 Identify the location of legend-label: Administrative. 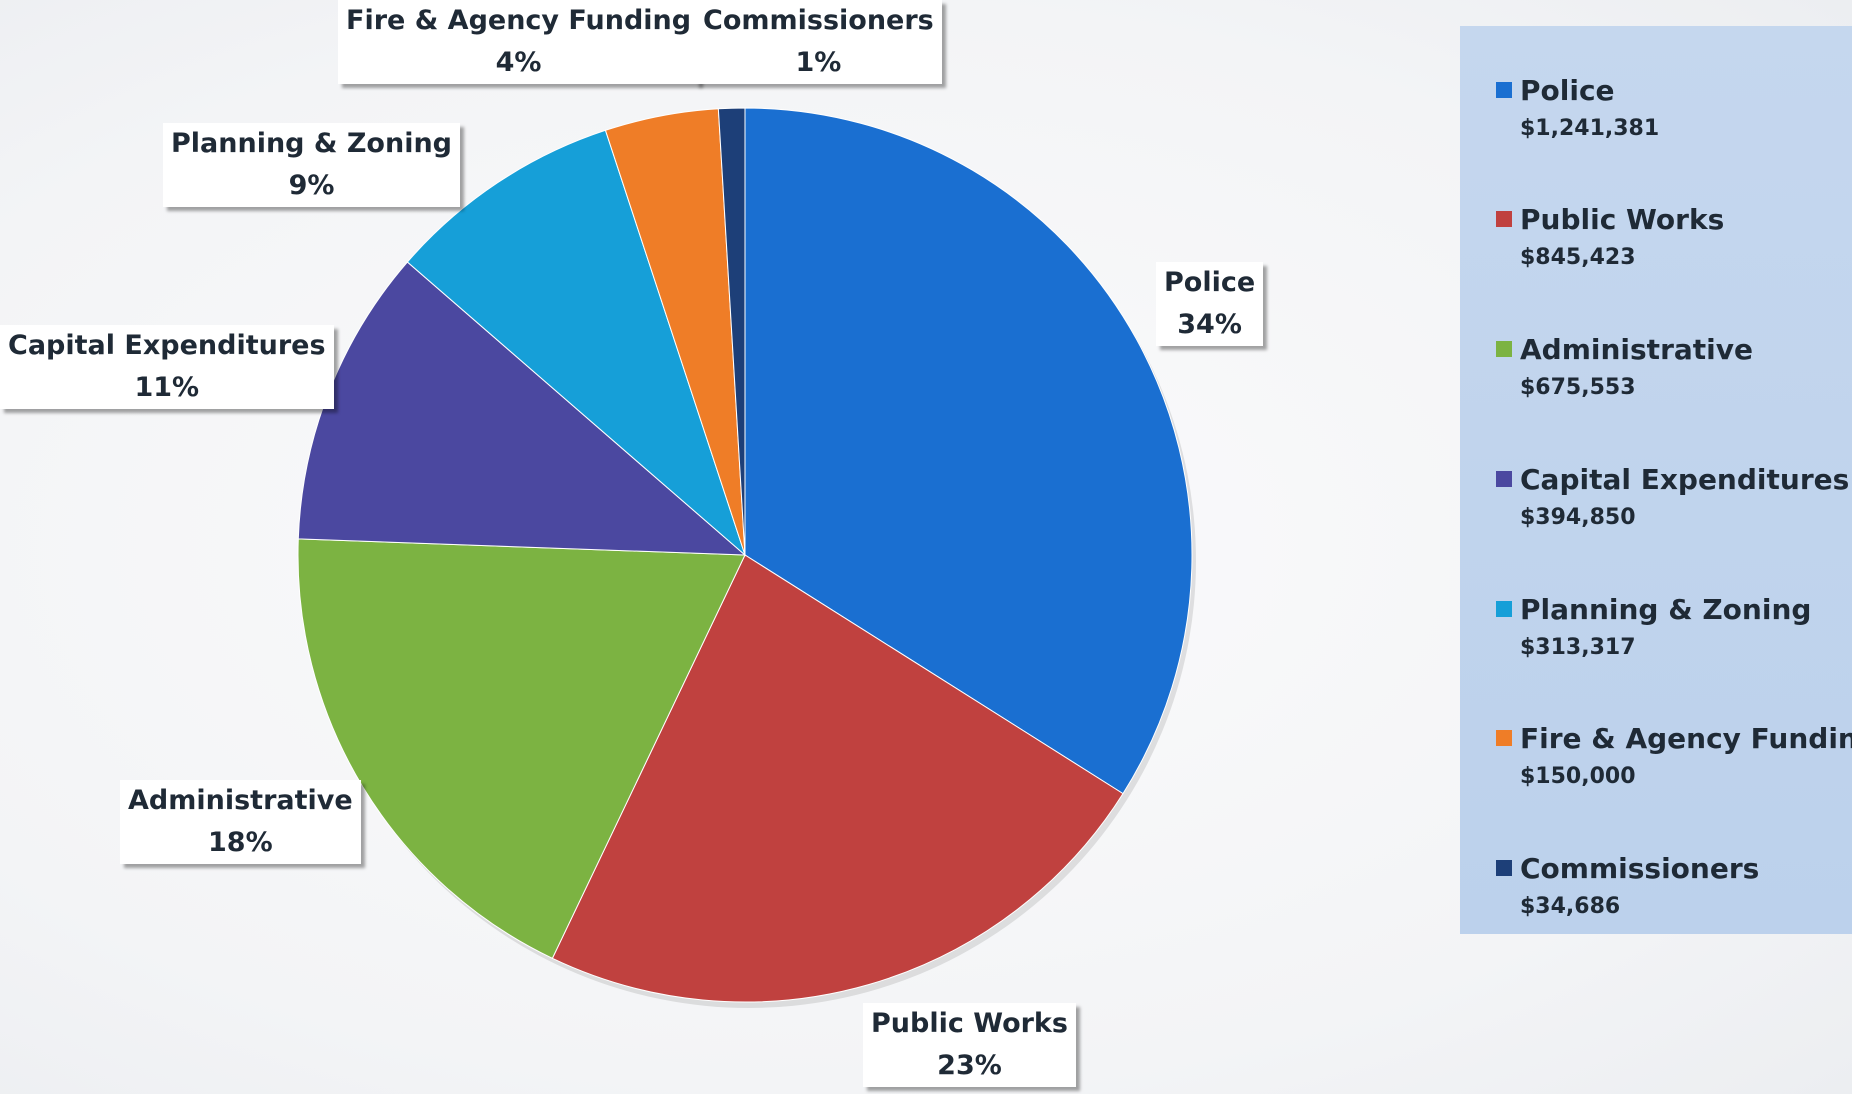
(1636, 349).